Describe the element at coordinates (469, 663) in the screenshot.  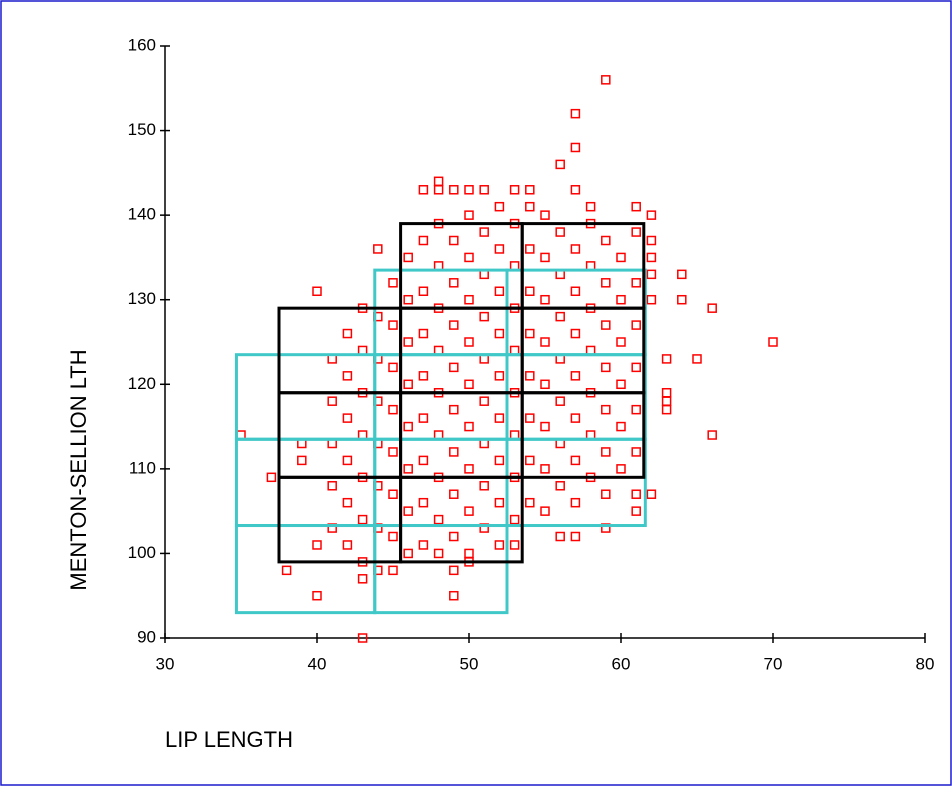
I see `x-tick-label: 50` at that location.